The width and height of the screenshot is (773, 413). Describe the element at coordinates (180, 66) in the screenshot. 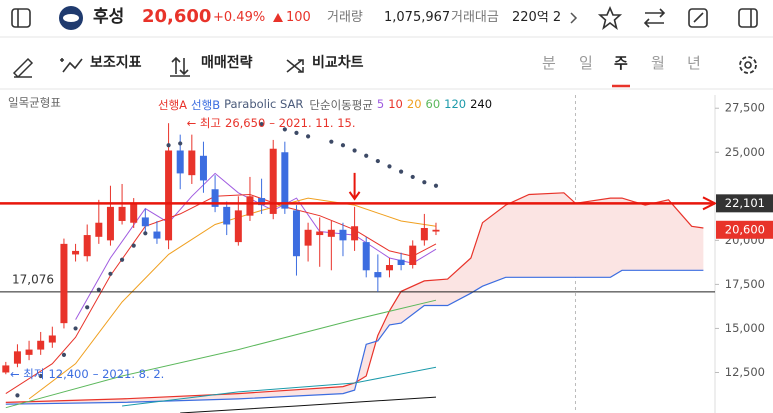

I see `strategy-icon` at that location.